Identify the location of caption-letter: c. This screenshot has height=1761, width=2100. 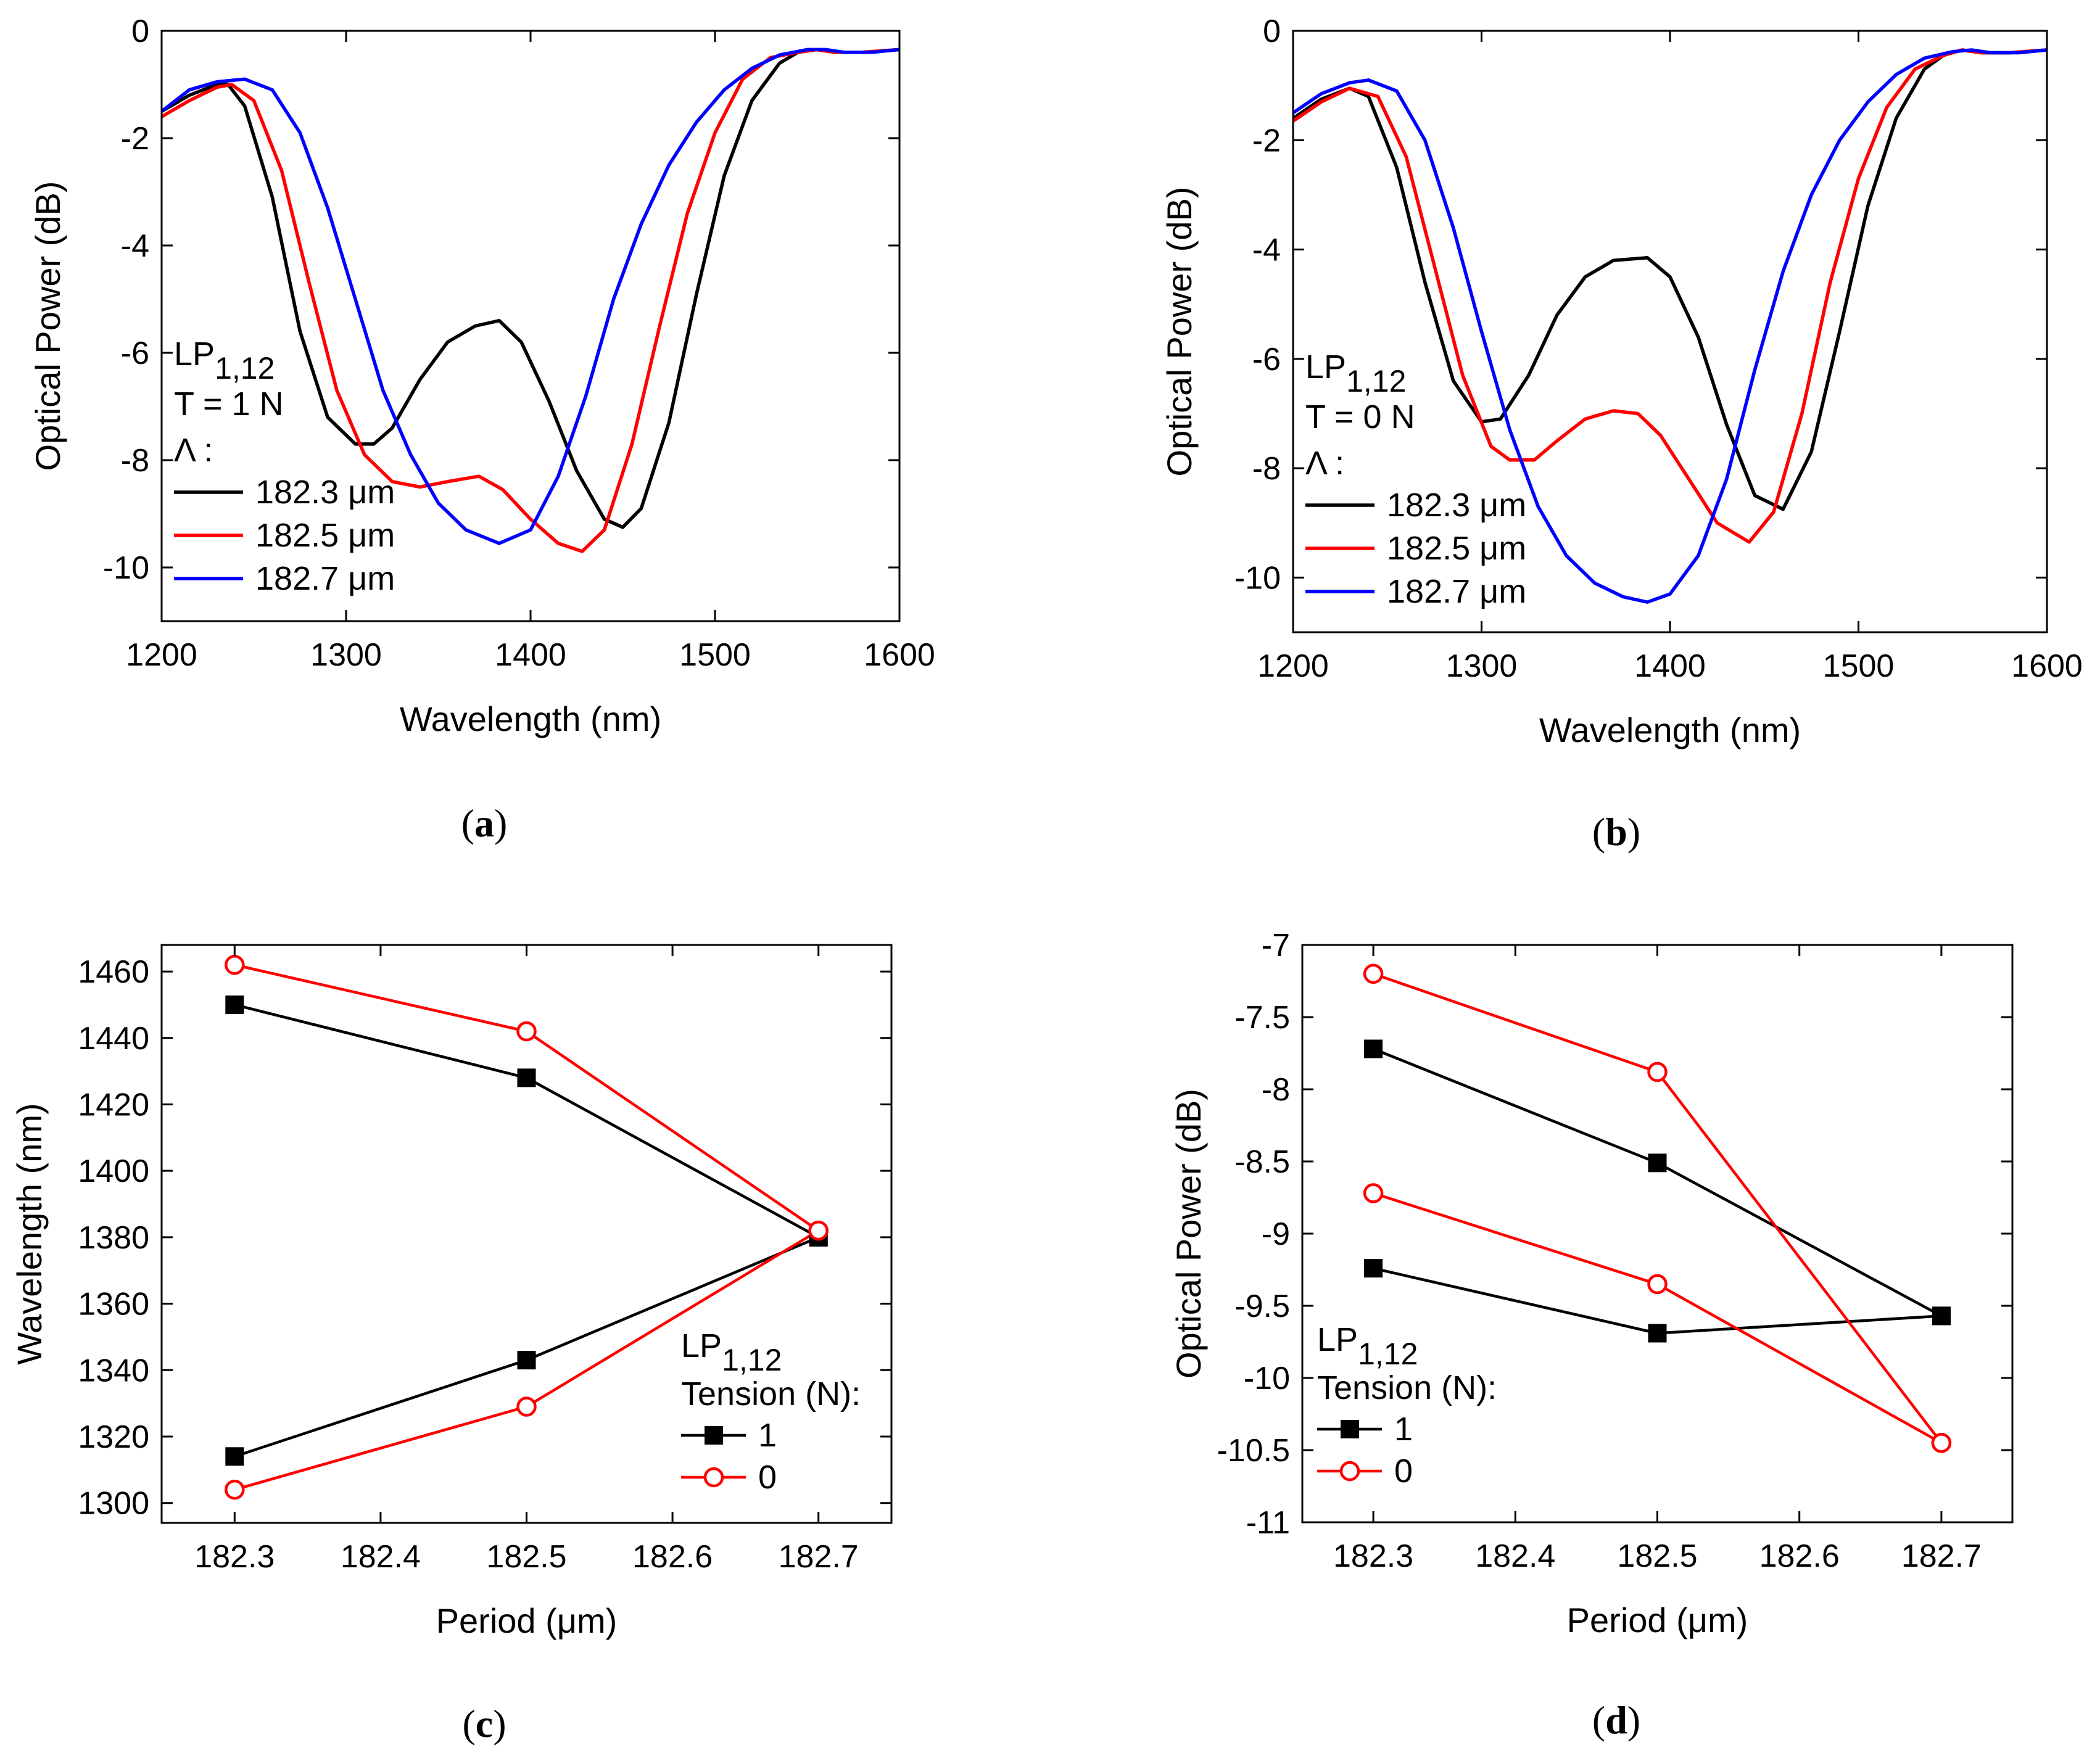
(484, 1724).